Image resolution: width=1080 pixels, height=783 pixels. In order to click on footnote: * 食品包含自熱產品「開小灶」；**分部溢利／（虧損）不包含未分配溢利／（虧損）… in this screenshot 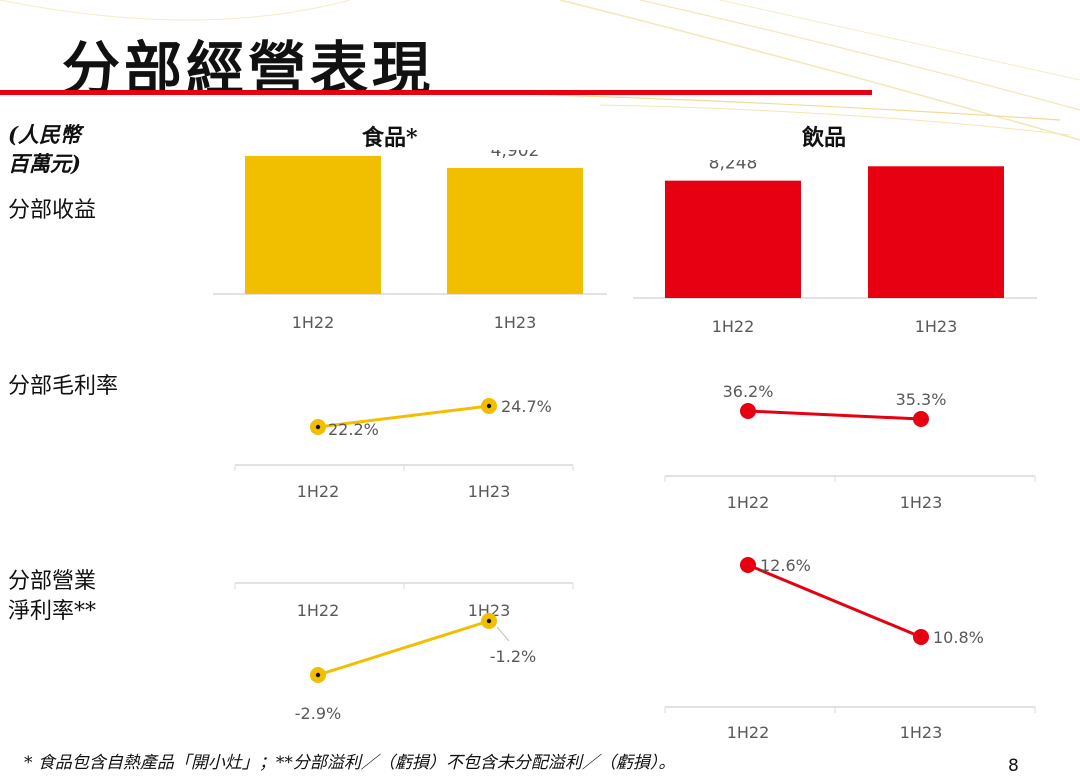, I will do `click(350, 763)`.